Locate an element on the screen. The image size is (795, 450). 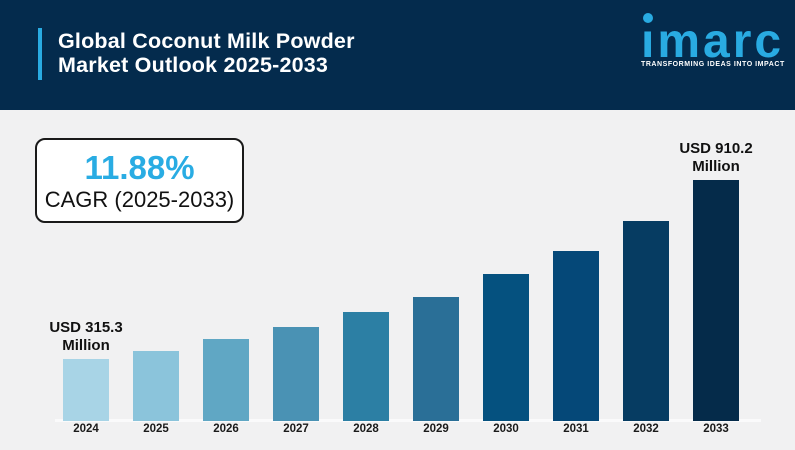
bar-2025 is located at coordinates (156, 386).